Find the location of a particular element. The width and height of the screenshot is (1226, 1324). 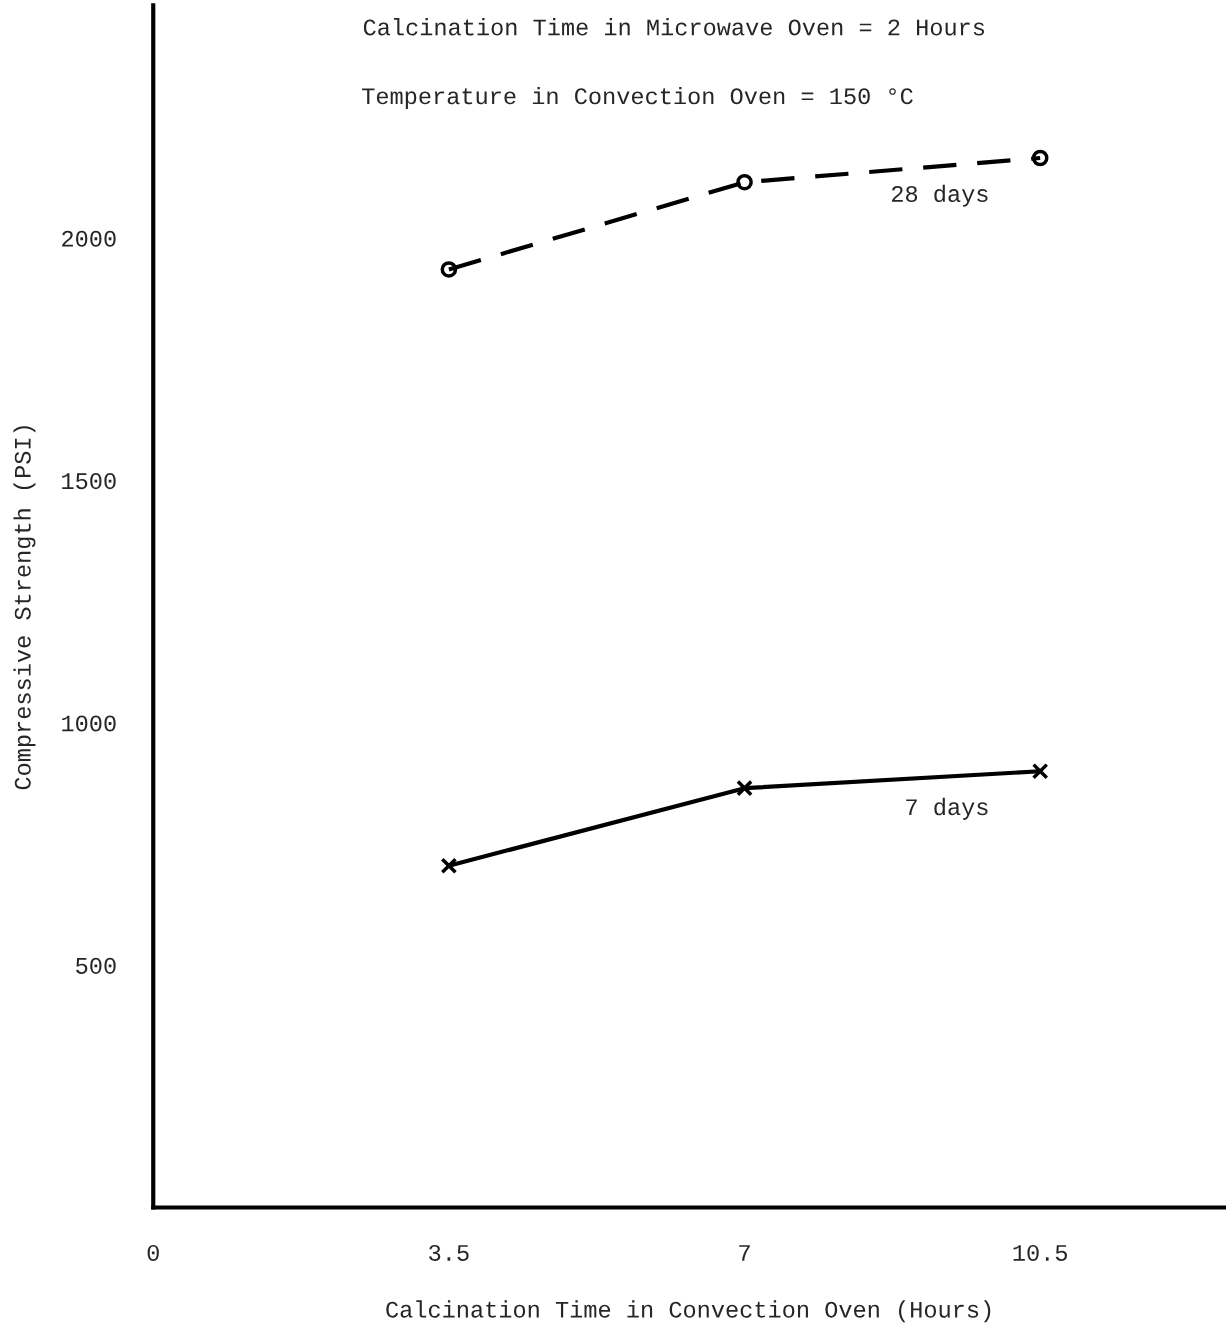

x-tick-label: 3.5 is located at coordinates (449, 1252).